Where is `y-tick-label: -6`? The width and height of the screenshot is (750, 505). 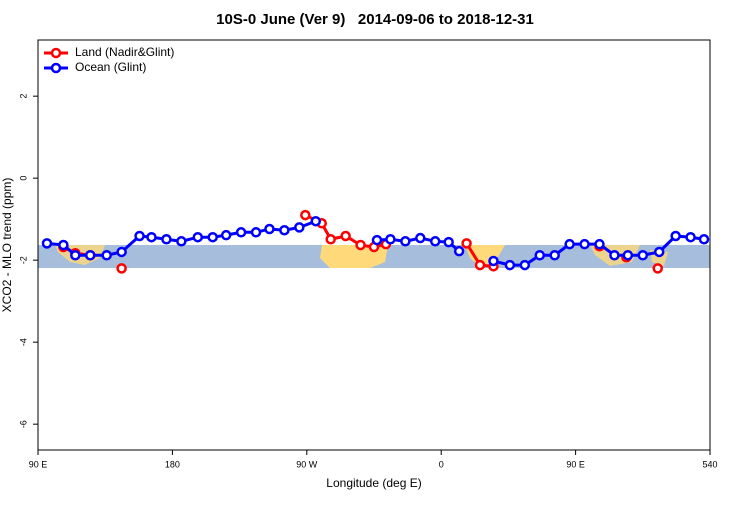
y-tick-label: -6 is located at coordinates (23, 424).